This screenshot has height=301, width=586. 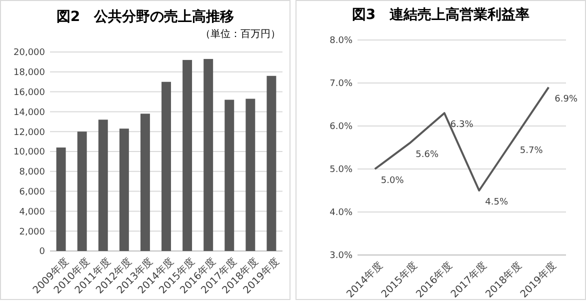 What do you see at coordinates (462, 139) in the screenshot?
I see `line-series` at bounding box center [462, 139].